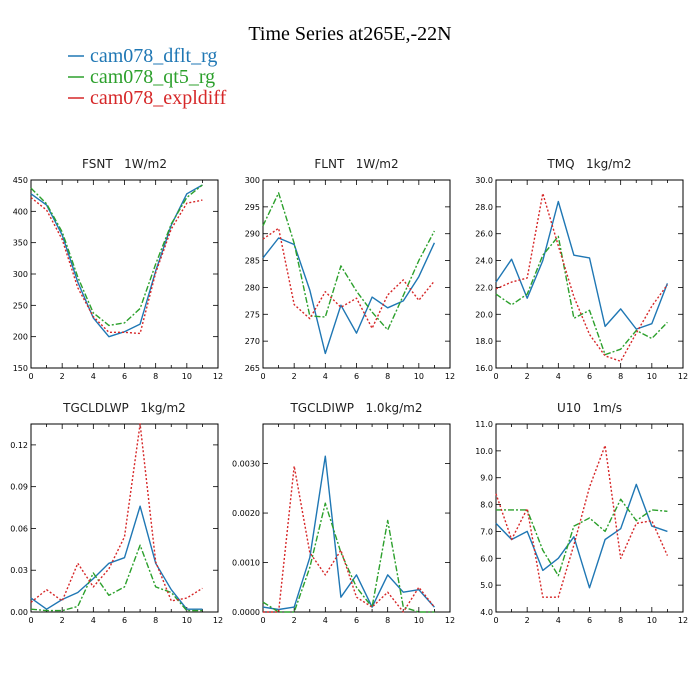 The height and width of the screenshot is (700, 700). Describe the element at coordinates (158, 98) in the screenshot. I see `legend-label-expl: cam078_expldiff` at that location.